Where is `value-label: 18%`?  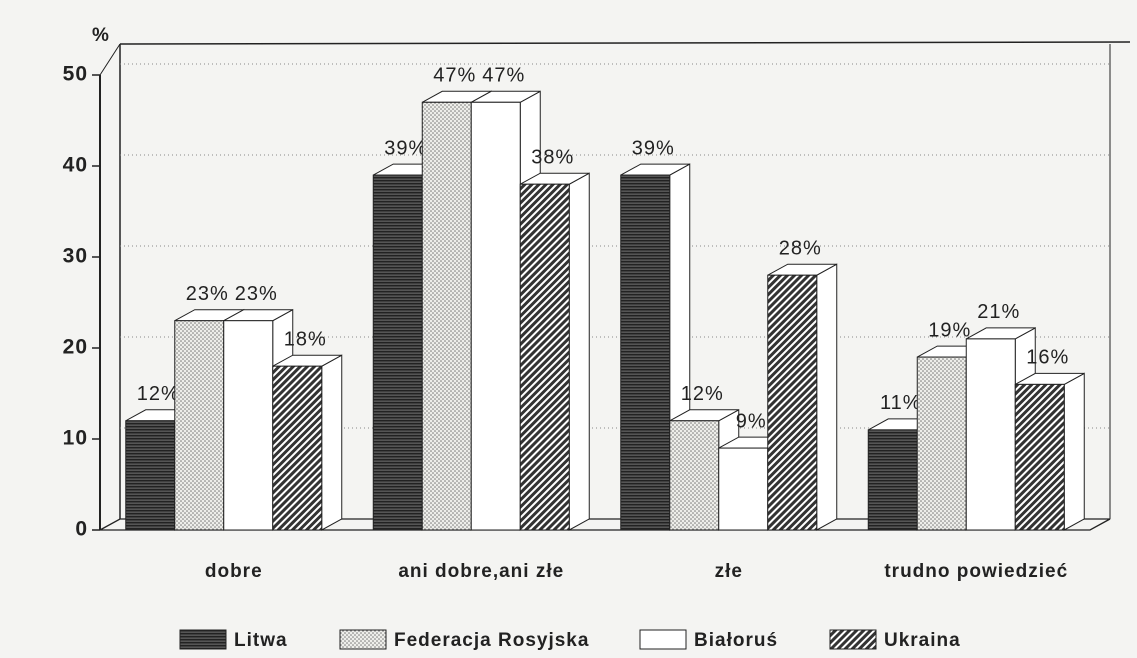
value-label: 18% is located at coordinates (305, 339).